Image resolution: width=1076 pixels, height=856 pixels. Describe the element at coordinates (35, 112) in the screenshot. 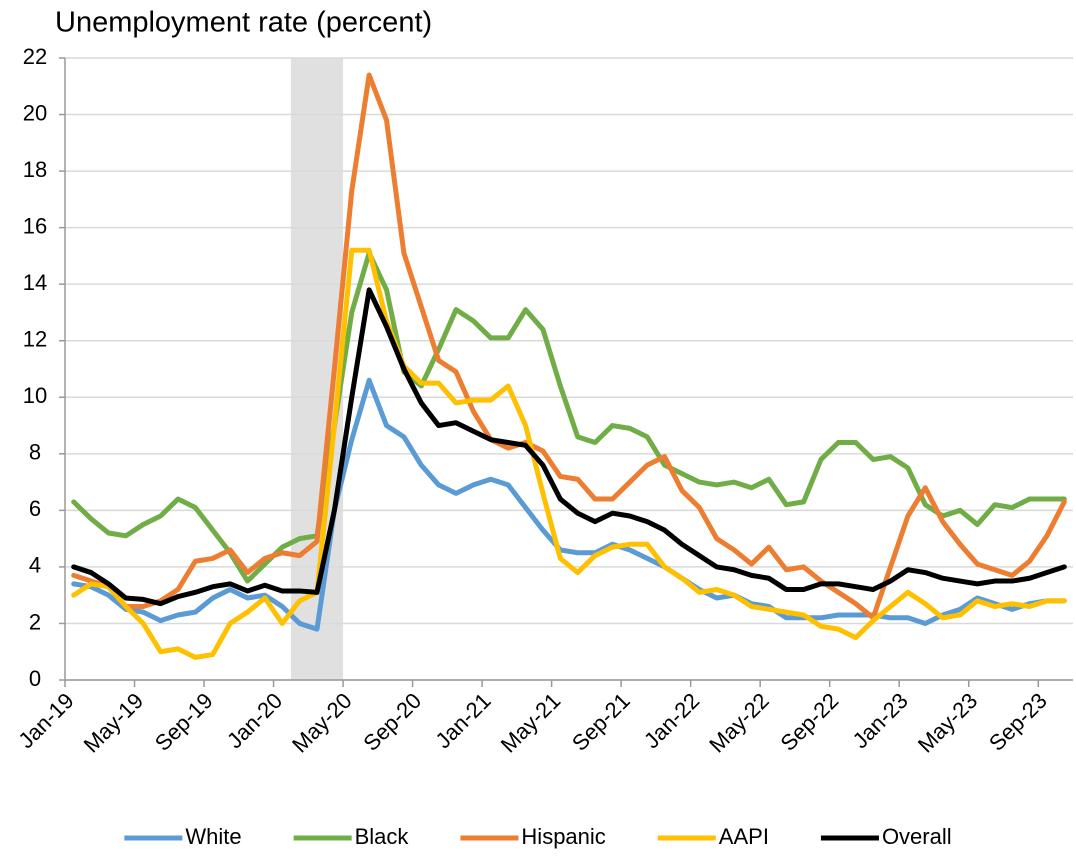

I see `y-tick-label: 20` at that location.